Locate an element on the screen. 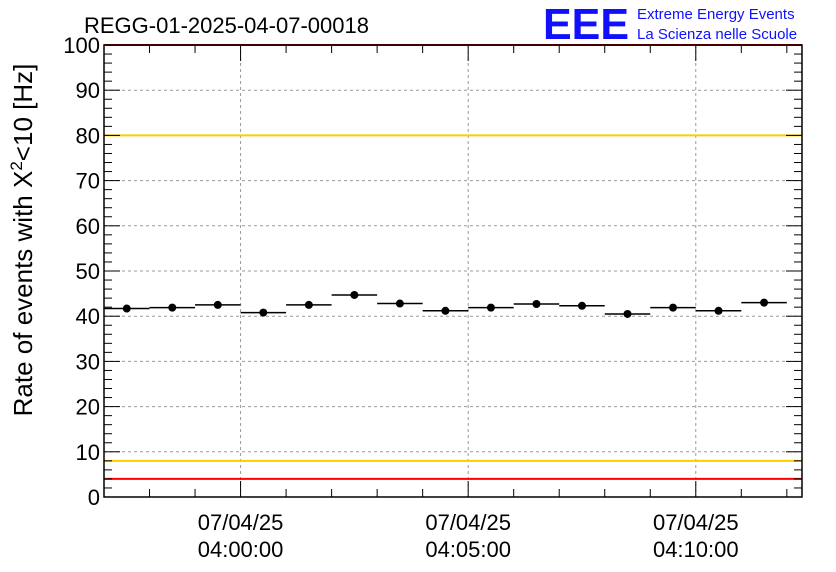  y-tick-label: 30 is located at coordinates (88, 361).